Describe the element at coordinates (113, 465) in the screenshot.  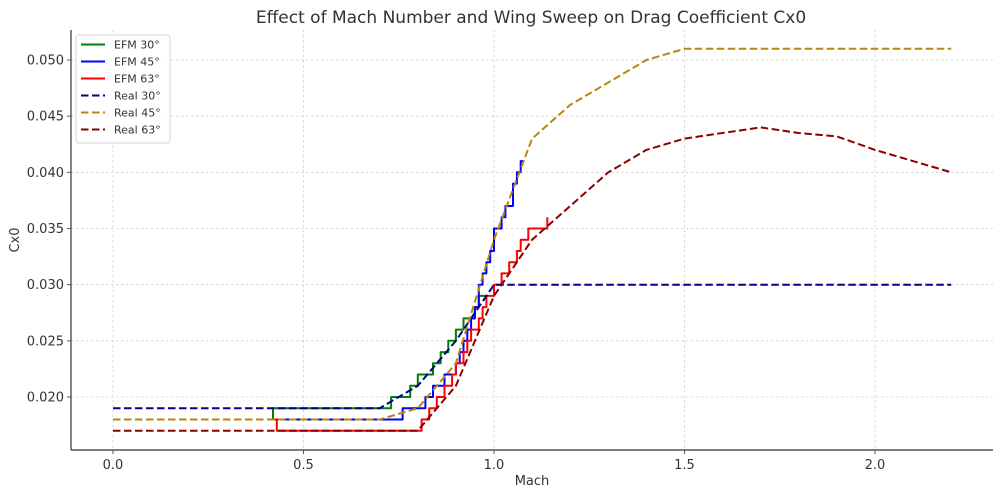
I see `x-tick-label: 0.0` at that location.